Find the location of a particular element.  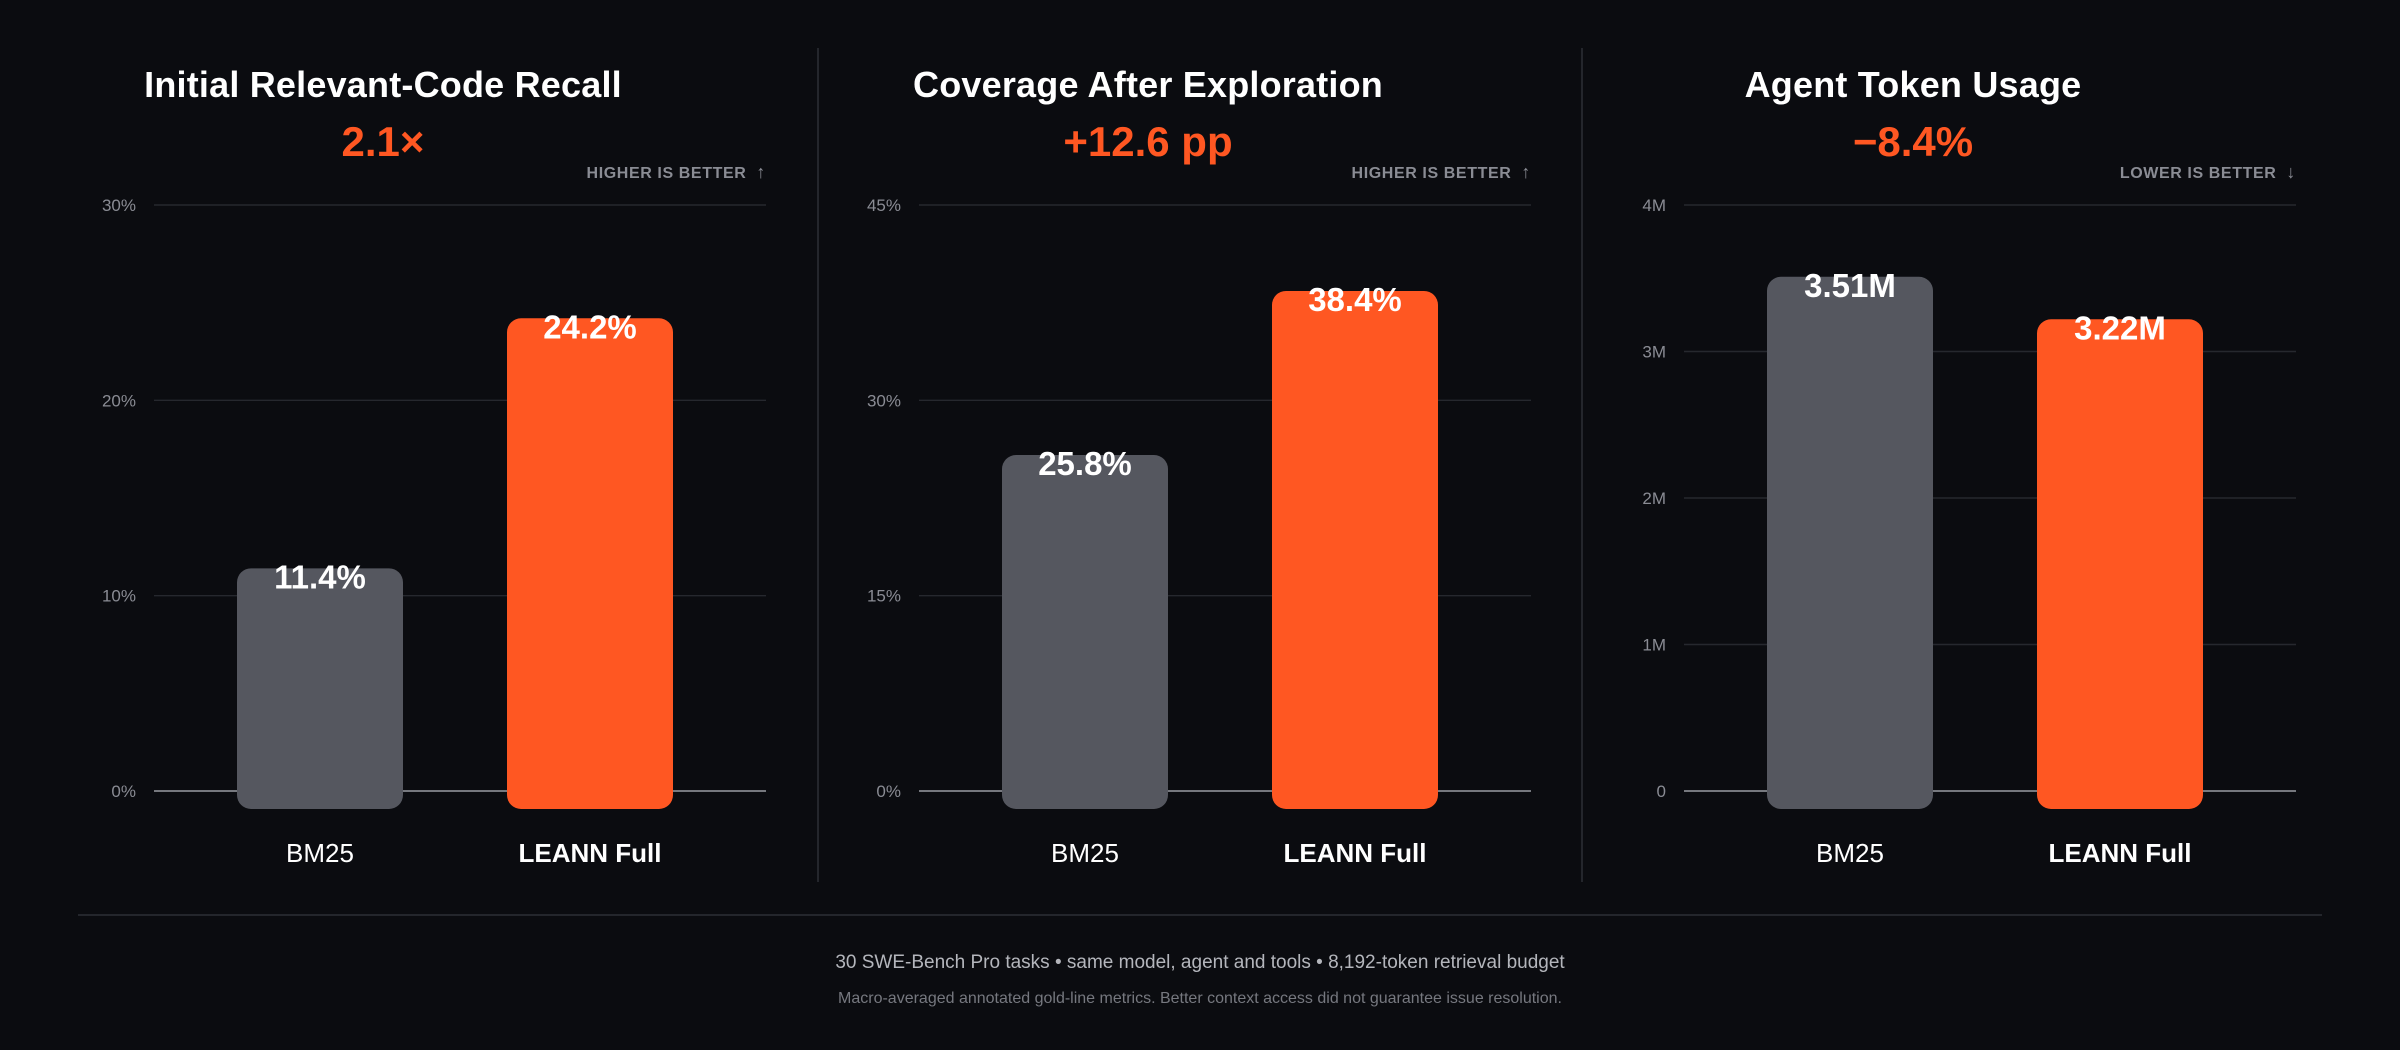

y-tick-label: 1M is located at coordinates (1654, 645).